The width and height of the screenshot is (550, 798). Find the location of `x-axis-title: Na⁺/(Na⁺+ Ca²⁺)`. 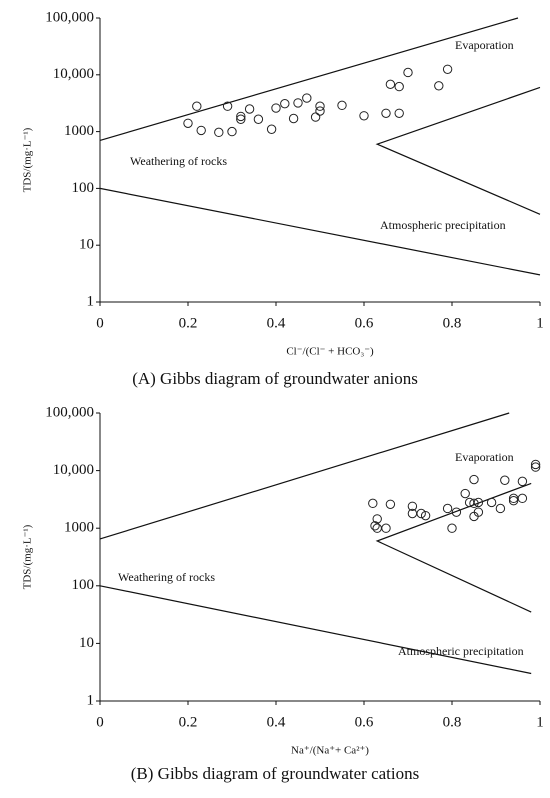

x-axis-title: Na⁺/(Na⁺+ Ca²⁺) is located at coordinates (330, 751).